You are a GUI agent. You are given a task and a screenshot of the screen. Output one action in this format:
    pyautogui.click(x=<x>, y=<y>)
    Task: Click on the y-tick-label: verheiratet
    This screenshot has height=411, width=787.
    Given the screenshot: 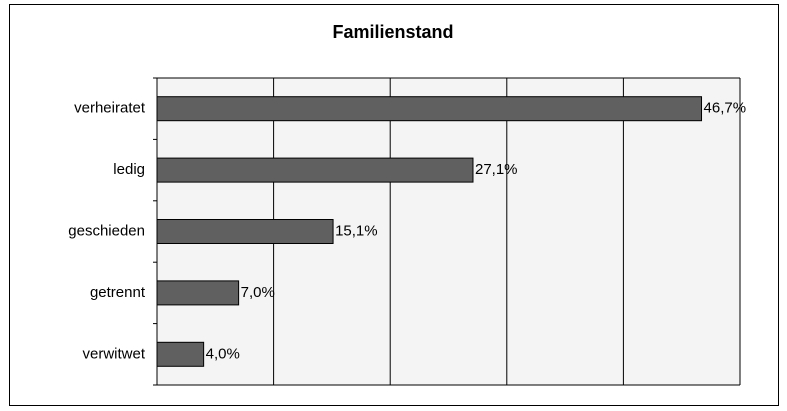 What is the action you would take?
    pyautogui.click(x=110, y=108)
    